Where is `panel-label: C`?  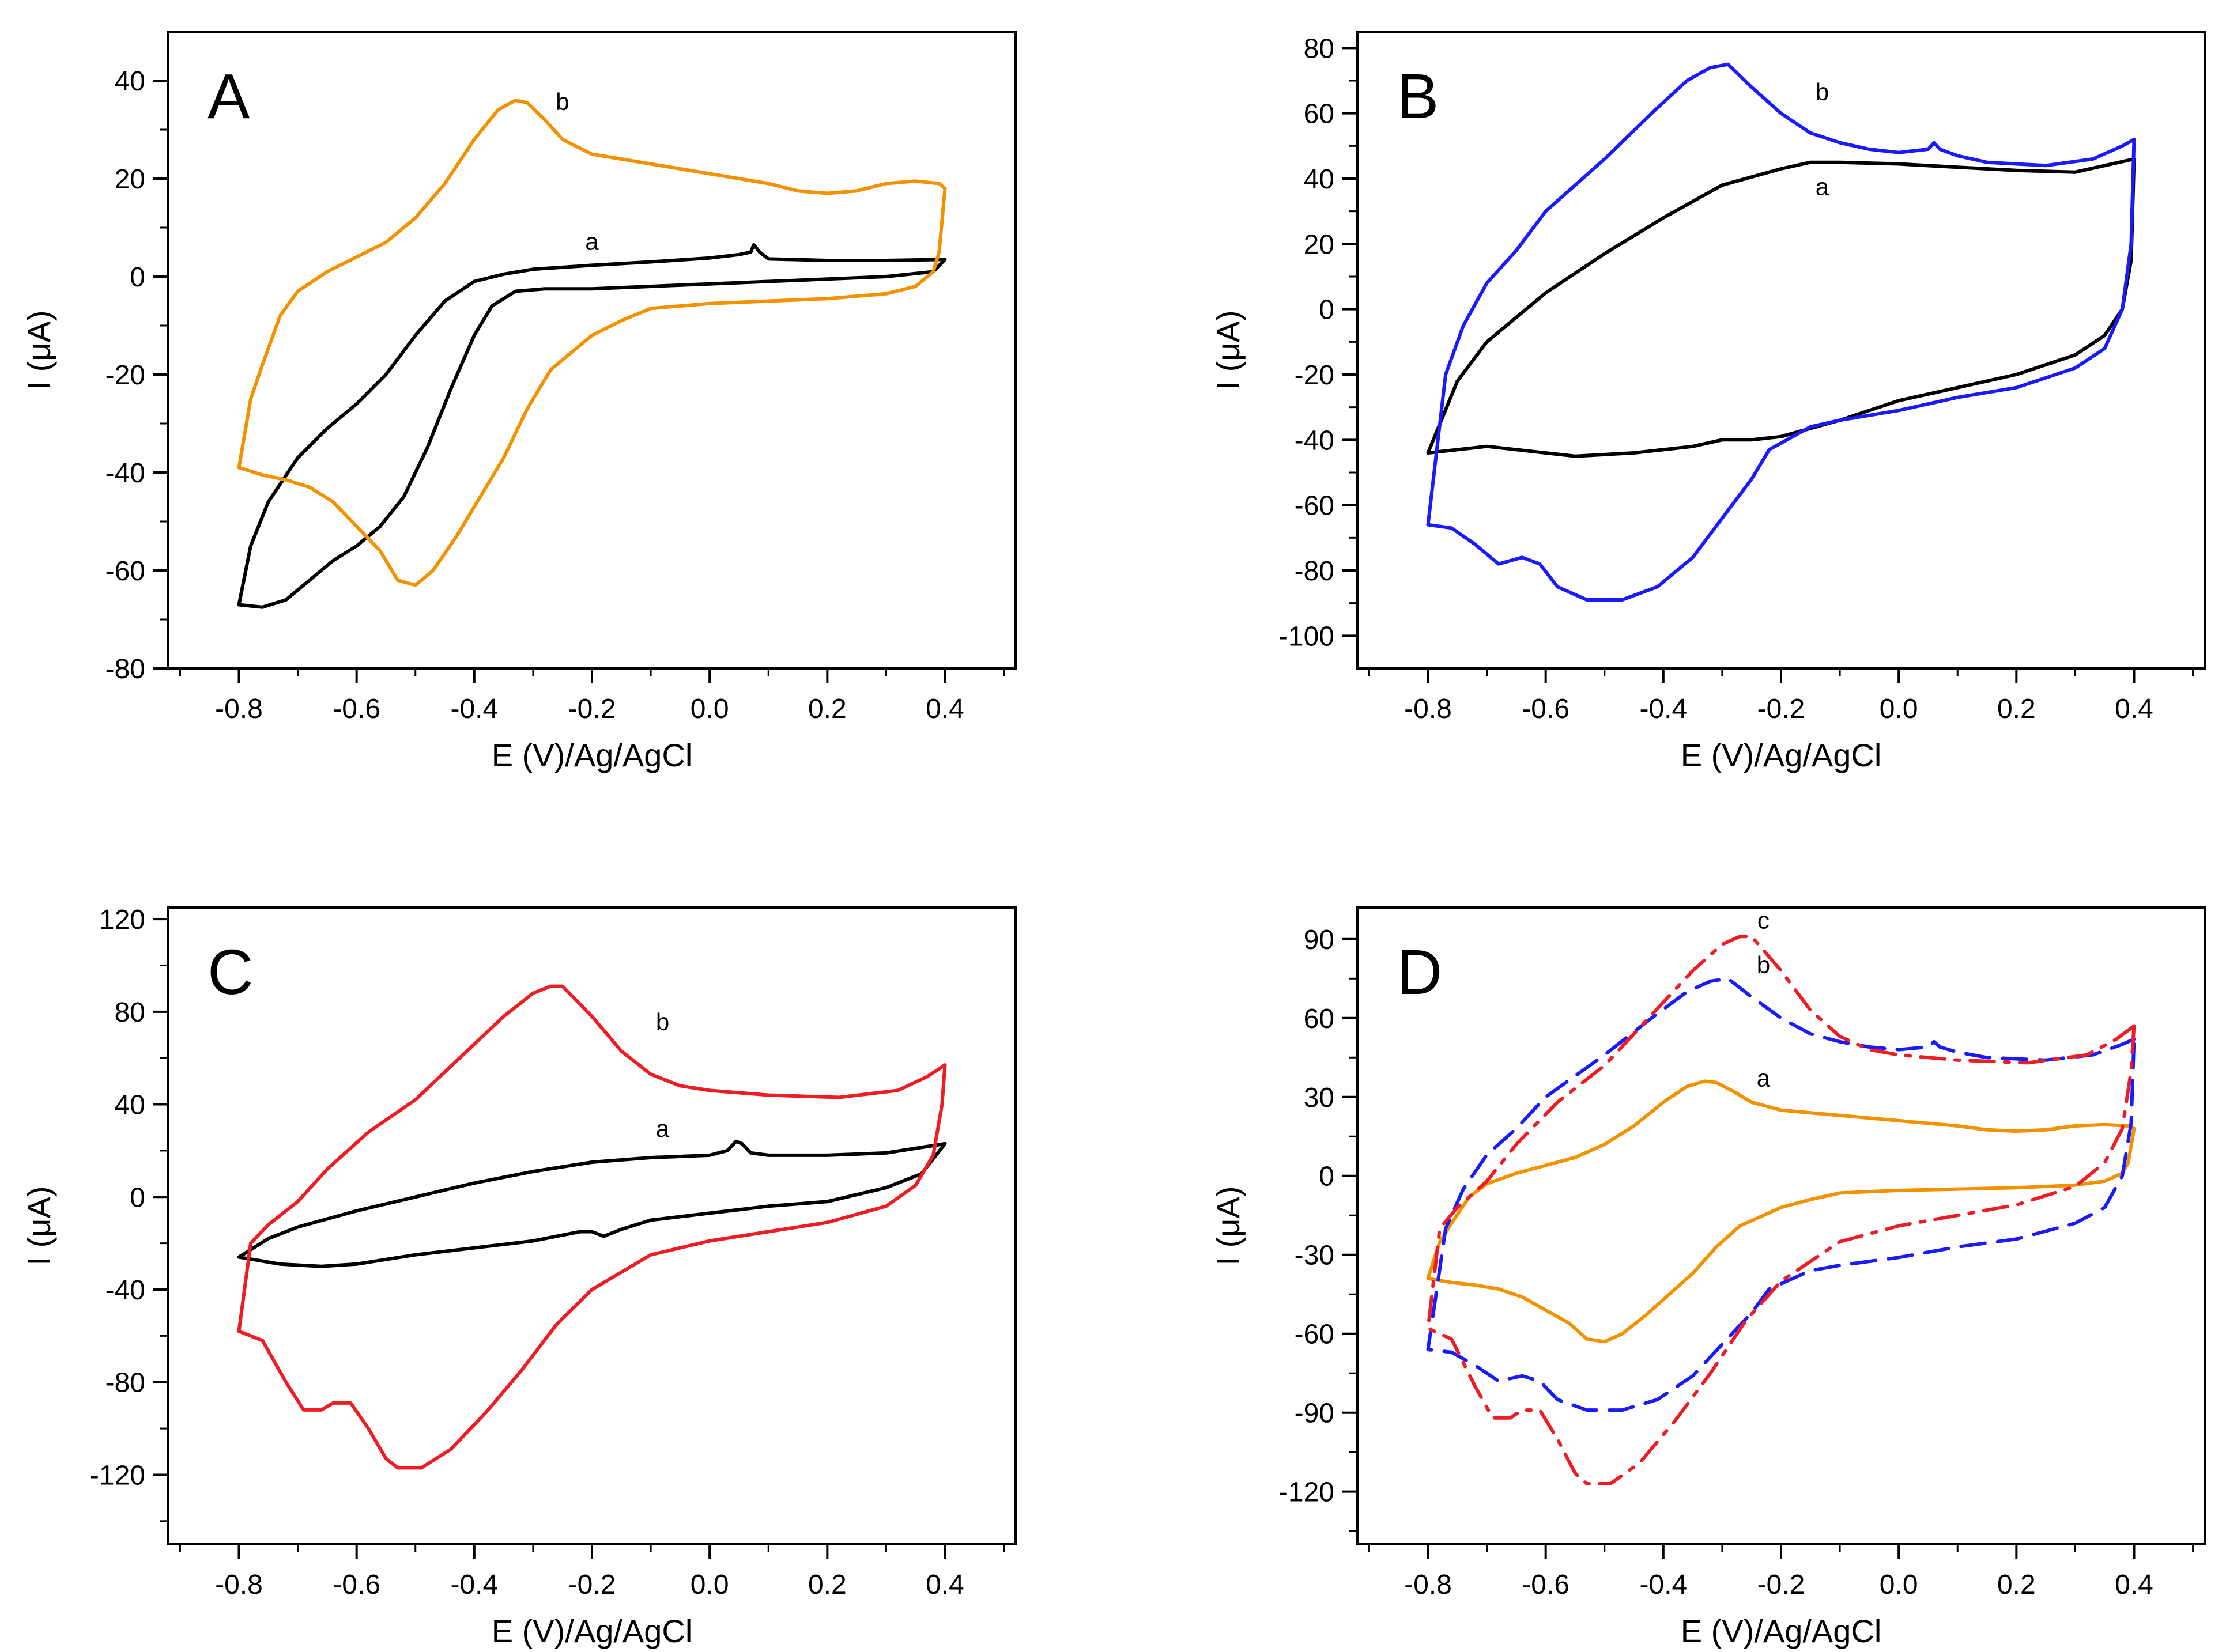
panel-label: C is located at coordinates (230, 973).